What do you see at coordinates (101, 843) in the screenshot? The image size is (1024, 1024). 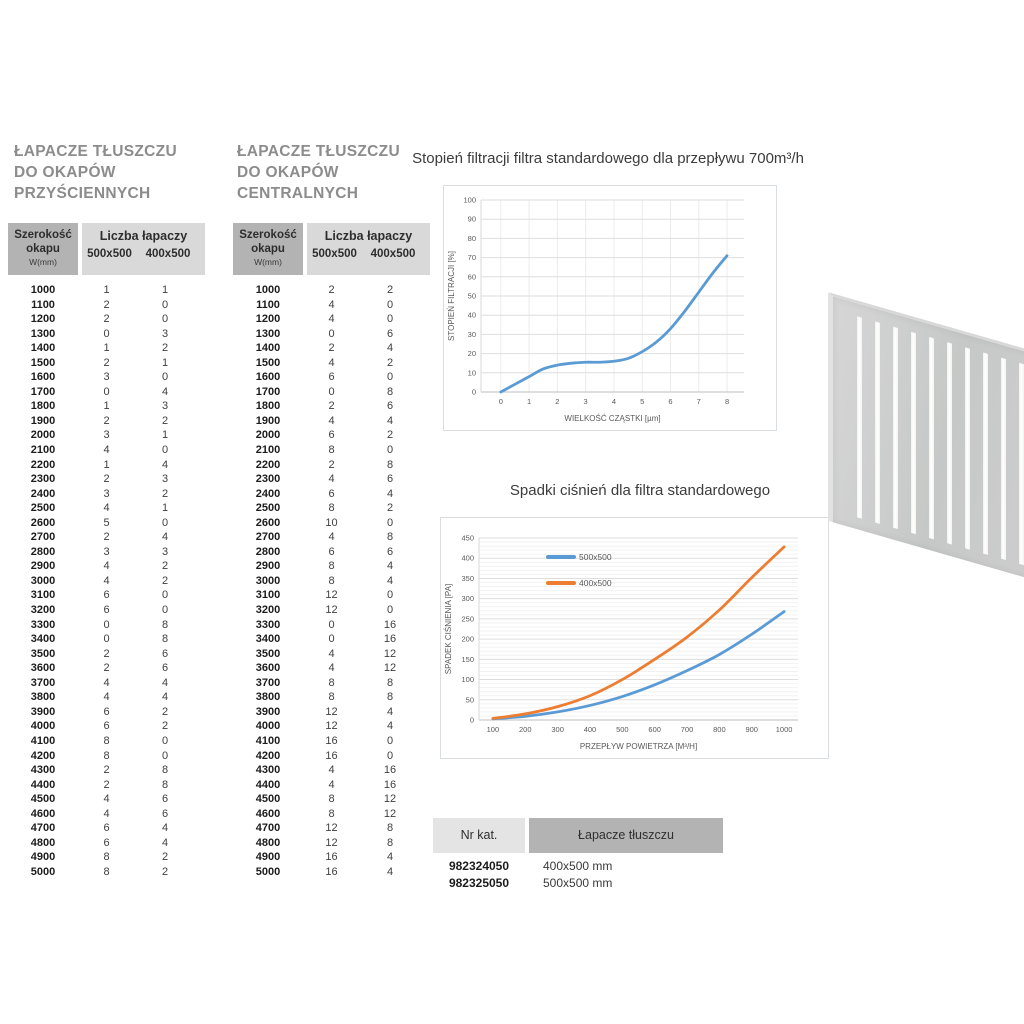 I see `table-row: 4800 6 4` at bounding box center [101, 843].